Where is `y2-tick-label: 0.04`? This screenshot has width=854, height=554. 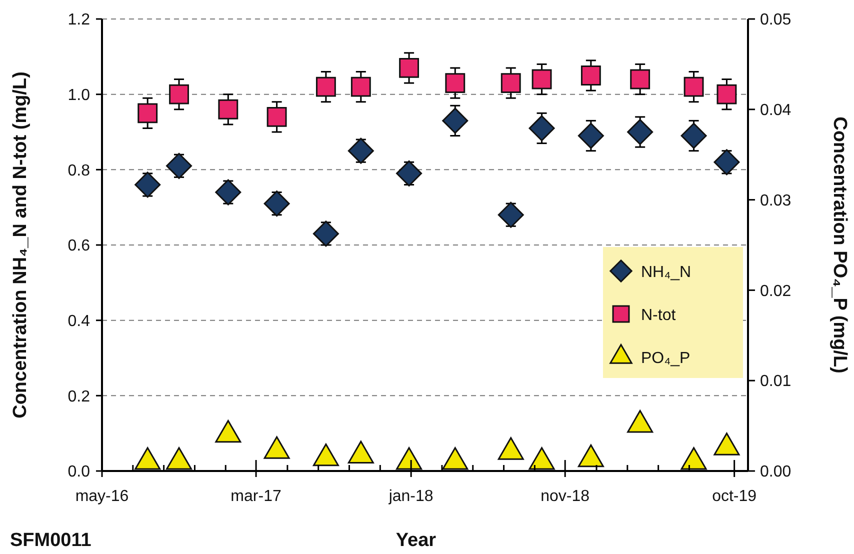
y2-tick-label: 0.04 is located at coordinates (776, 110).